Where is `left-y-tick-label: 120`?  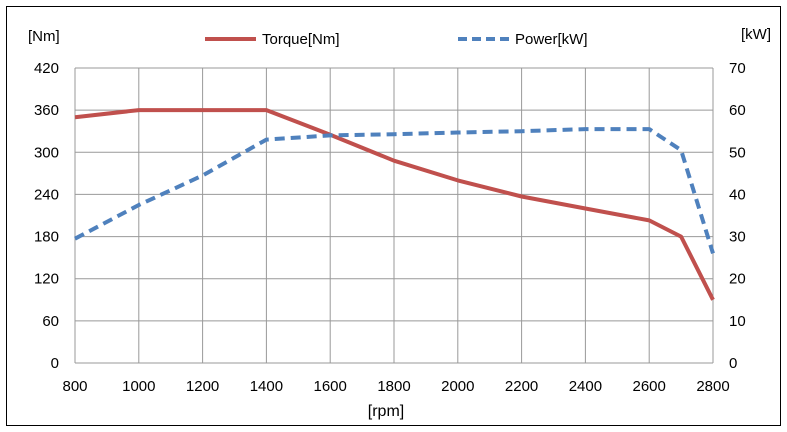
left-y-tick-label: 120 is located at coordinates (46, 279).